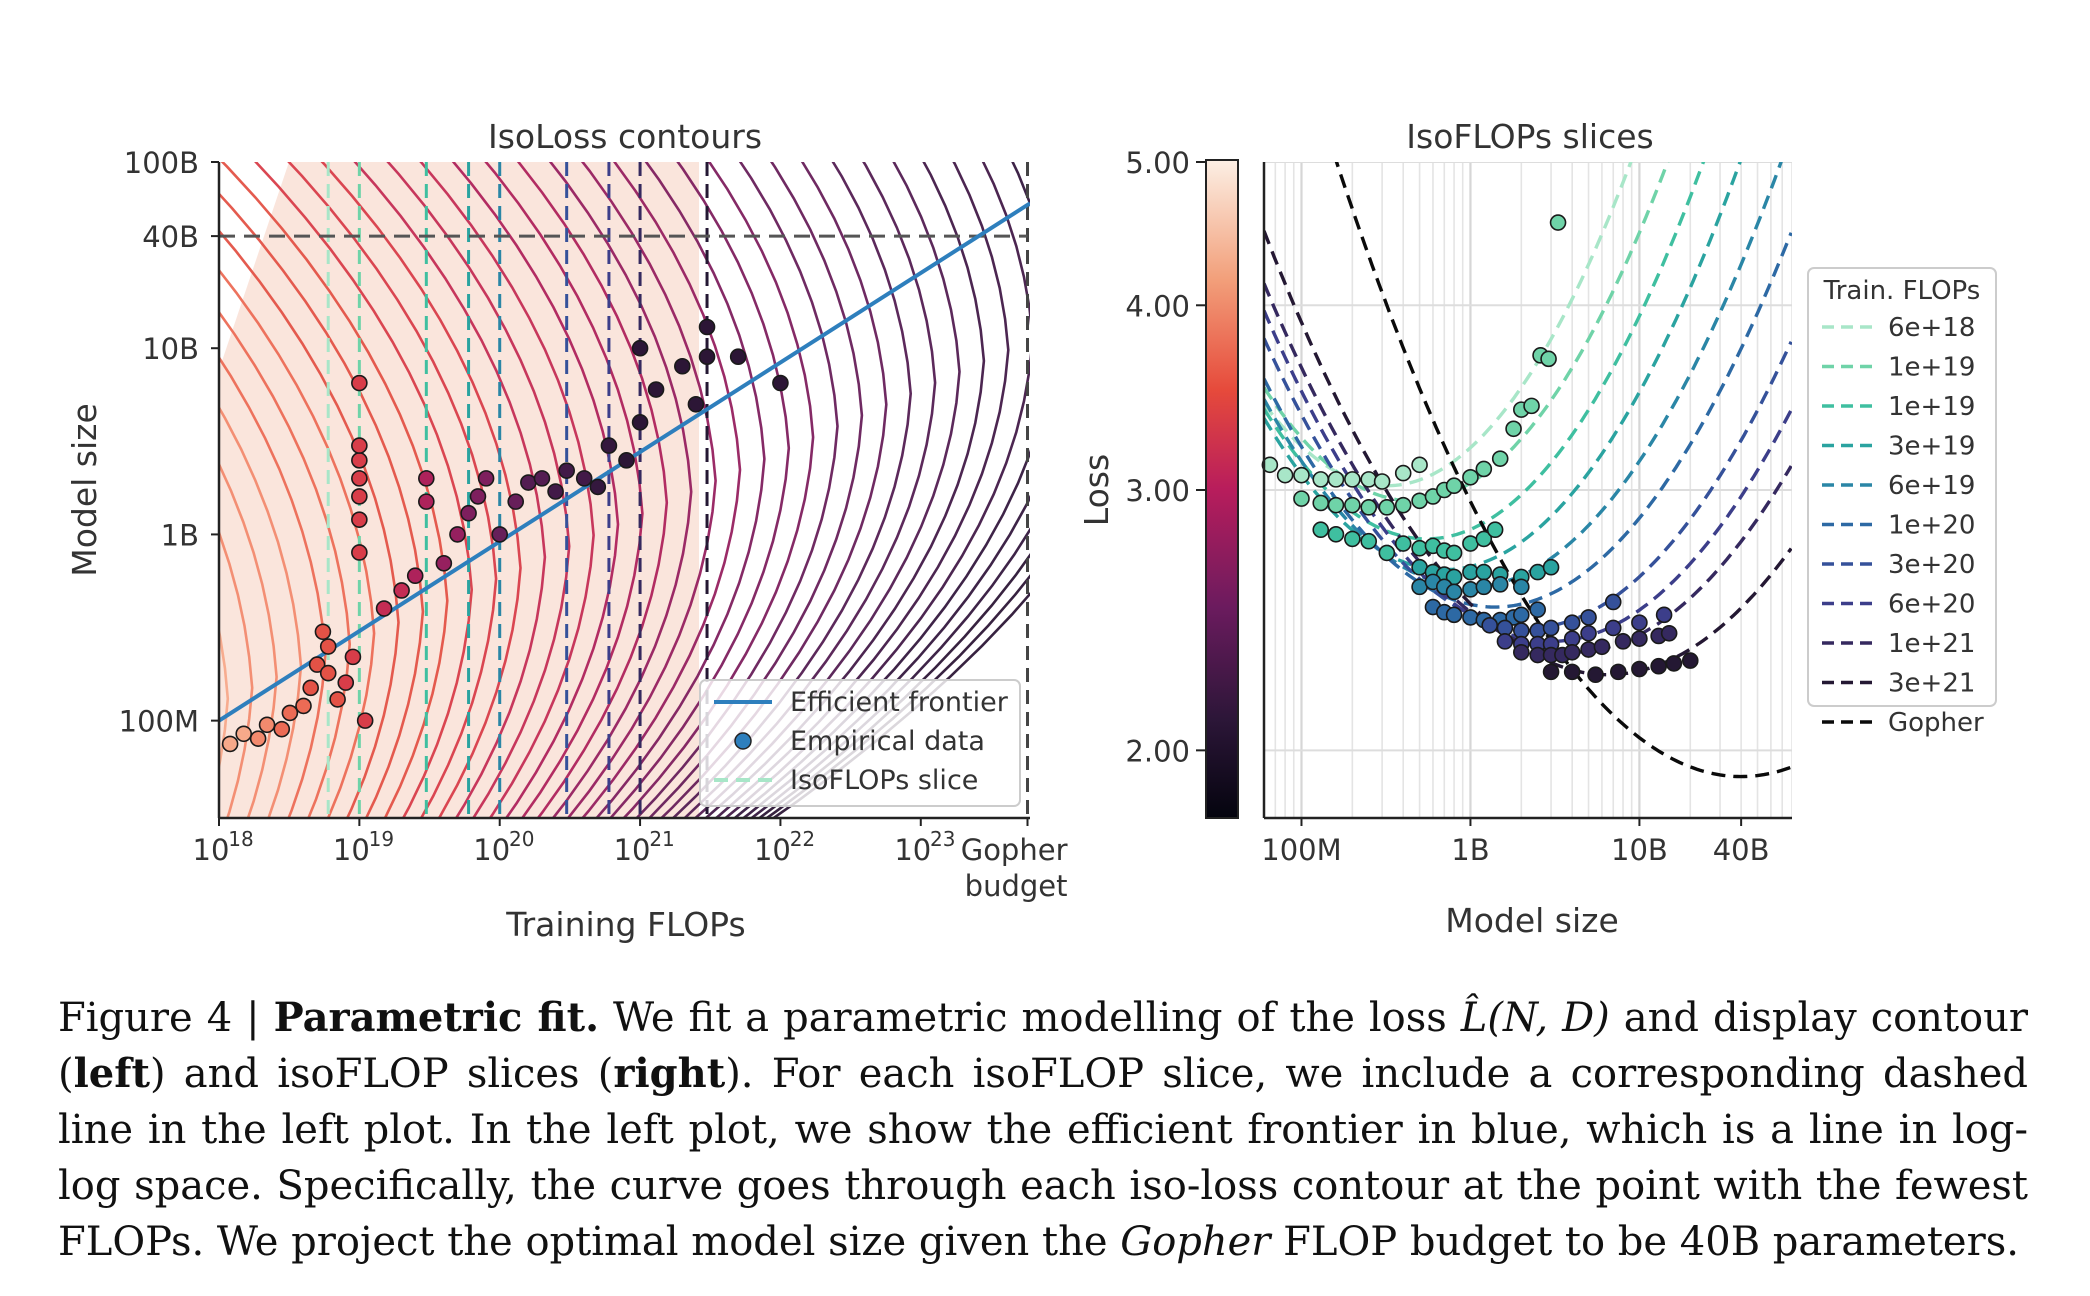 The width and height of the screenshot is (2090, 1296). What do you see at coordinates (170, 349) in the screenshot?
I see `y-tick-label: 10B` at bounding box center [170, 349].